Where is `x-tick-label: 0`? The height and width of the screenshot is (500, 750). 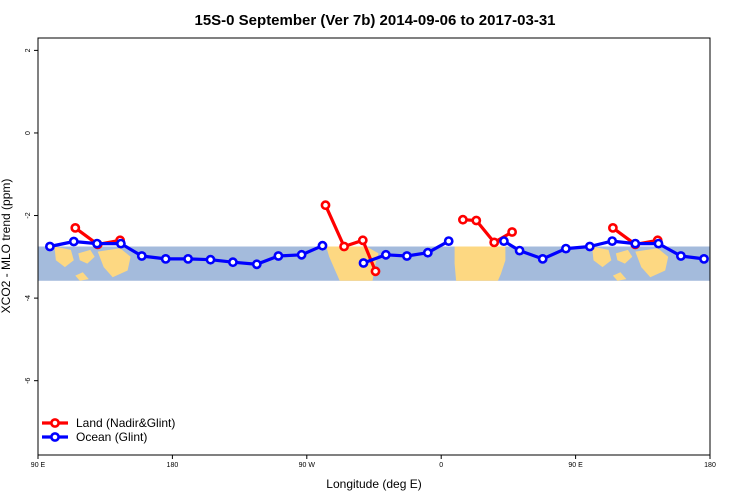 x-tick-label: 0 is located at coordinates (441, 465).